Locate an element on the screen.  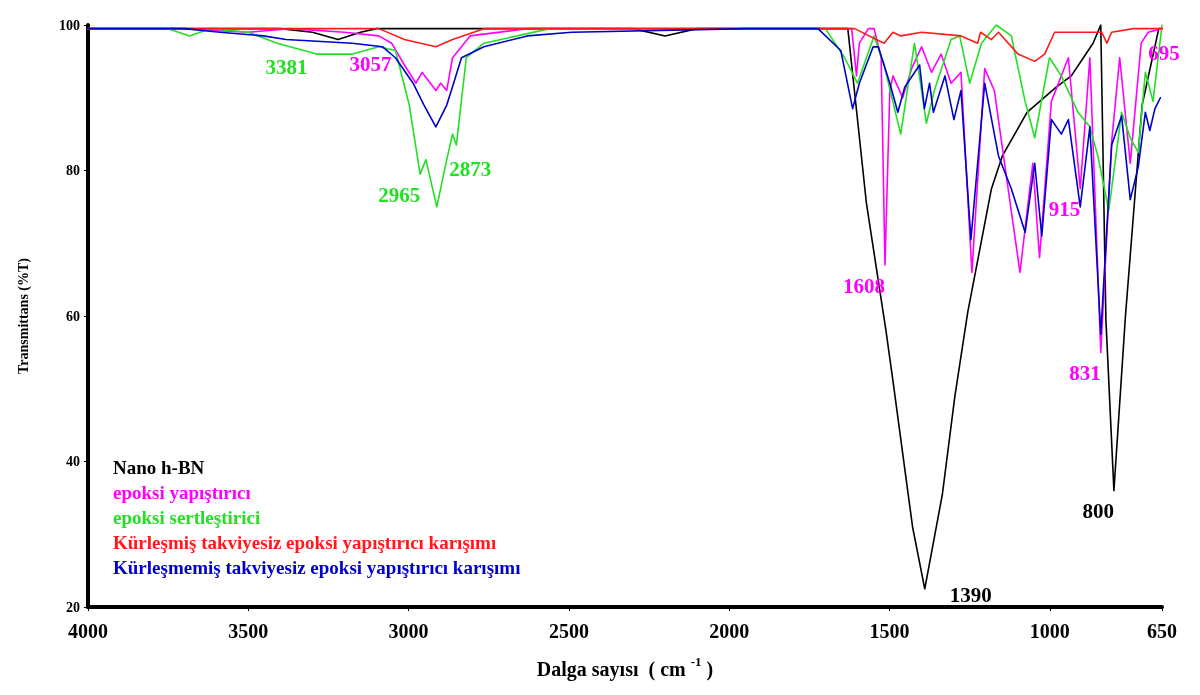
x-tick-label: 3500 is located at coordinates (248, 631).